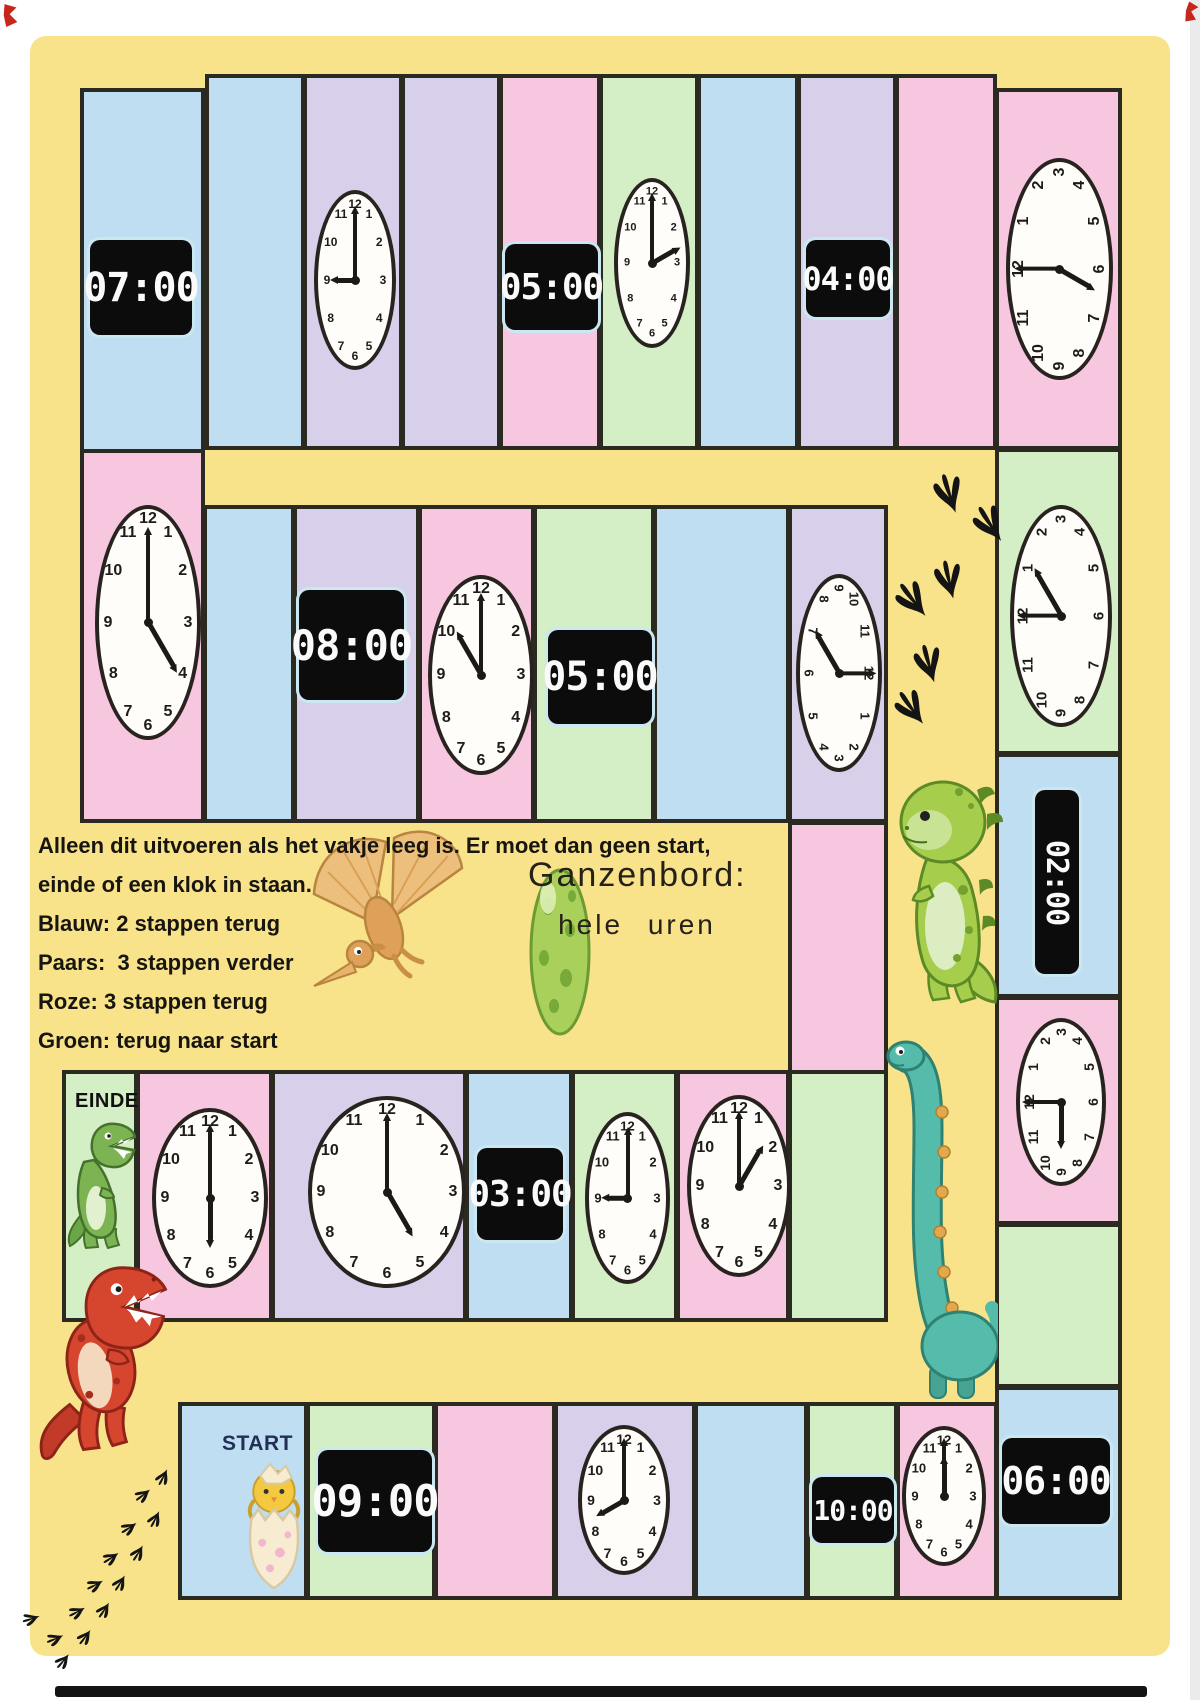 Image resolution: width=1200 pixels, height=1700 pixels. I want to click on digital-clock-value: 08:00, so click(351, 645).